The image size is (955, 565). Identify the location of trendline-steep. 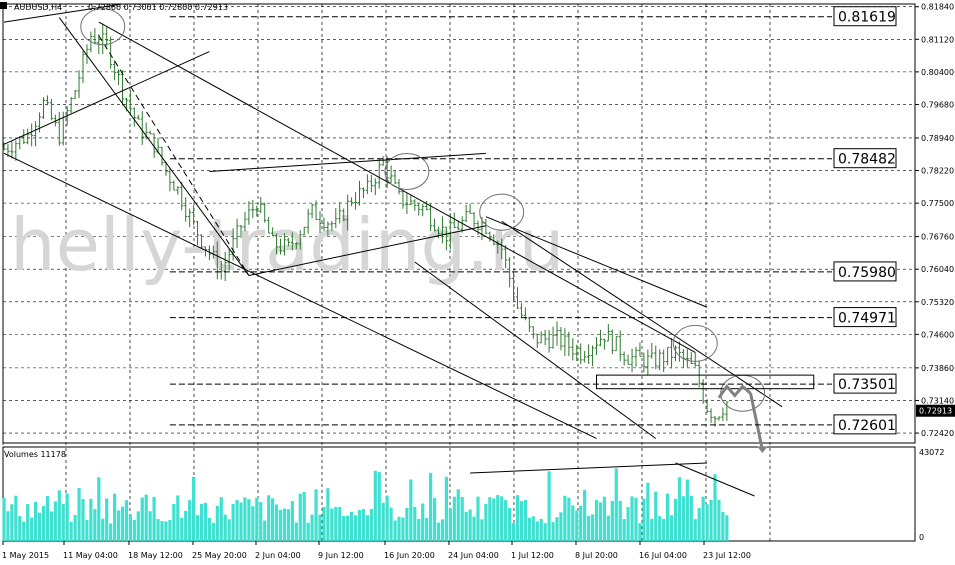
(154, 146).